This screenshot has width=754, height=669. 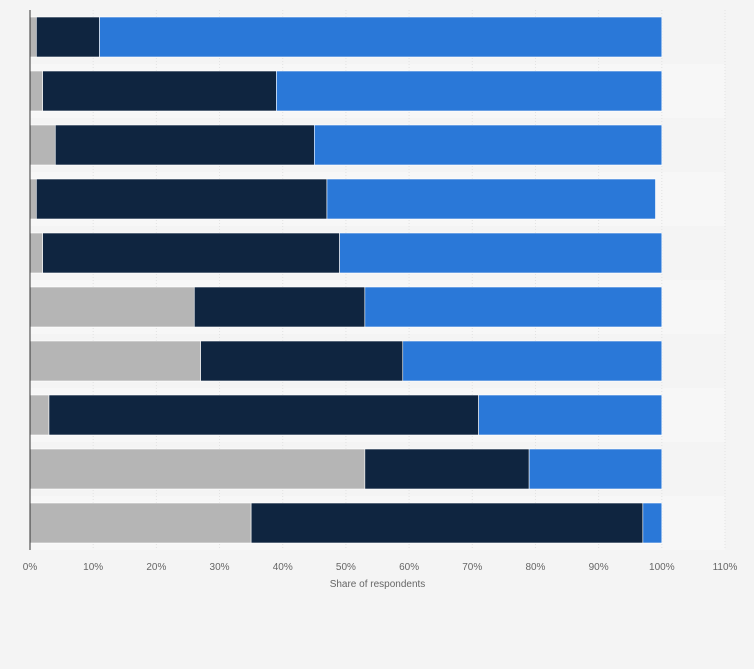 What do you see at coordinates (513, 307) in the screenshot?
I see `bar-segment-row6-series3` at bounding box center [513, 307].